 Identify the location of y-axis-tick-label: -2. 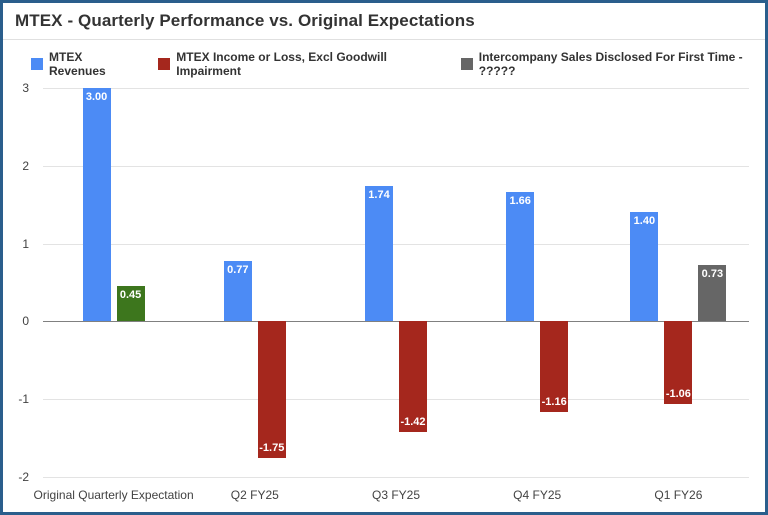
(23, 477).